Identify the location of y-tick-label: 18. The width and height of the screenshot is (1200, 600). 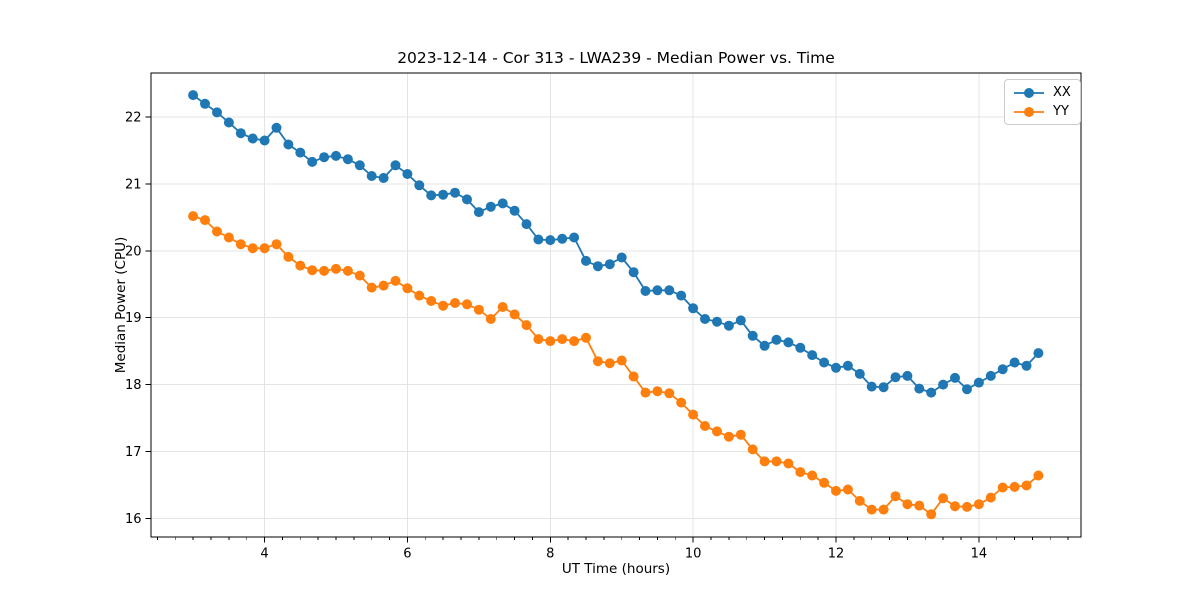
(133, 385).